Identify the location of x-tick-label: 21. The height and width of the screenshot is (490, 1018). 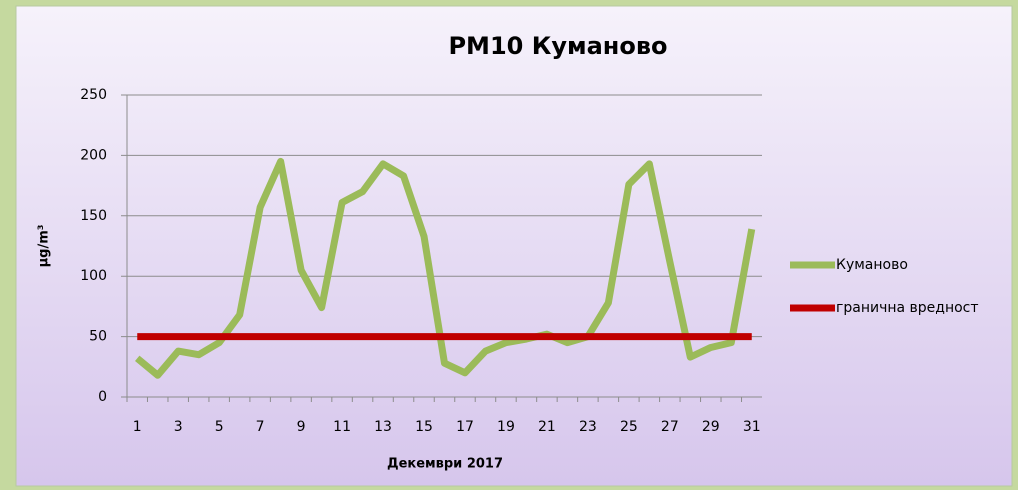
(547, 427).